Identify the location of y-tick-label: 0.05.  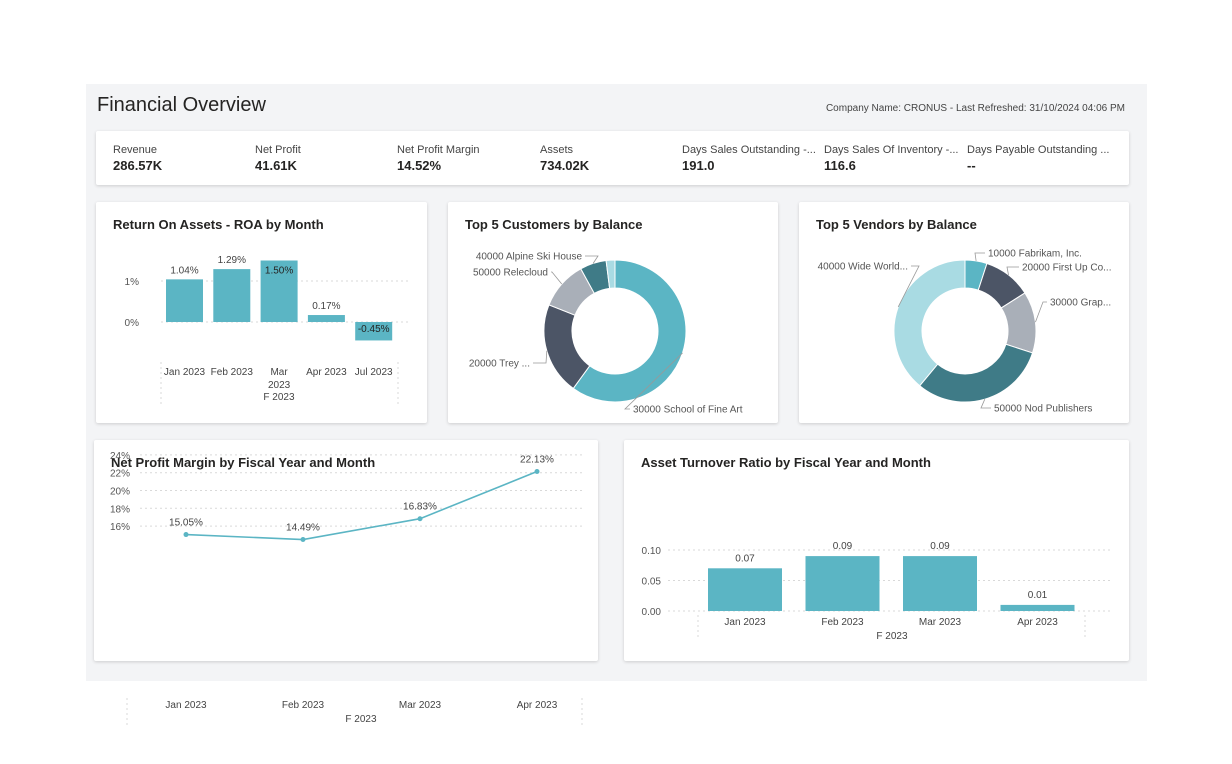
(652, 582).